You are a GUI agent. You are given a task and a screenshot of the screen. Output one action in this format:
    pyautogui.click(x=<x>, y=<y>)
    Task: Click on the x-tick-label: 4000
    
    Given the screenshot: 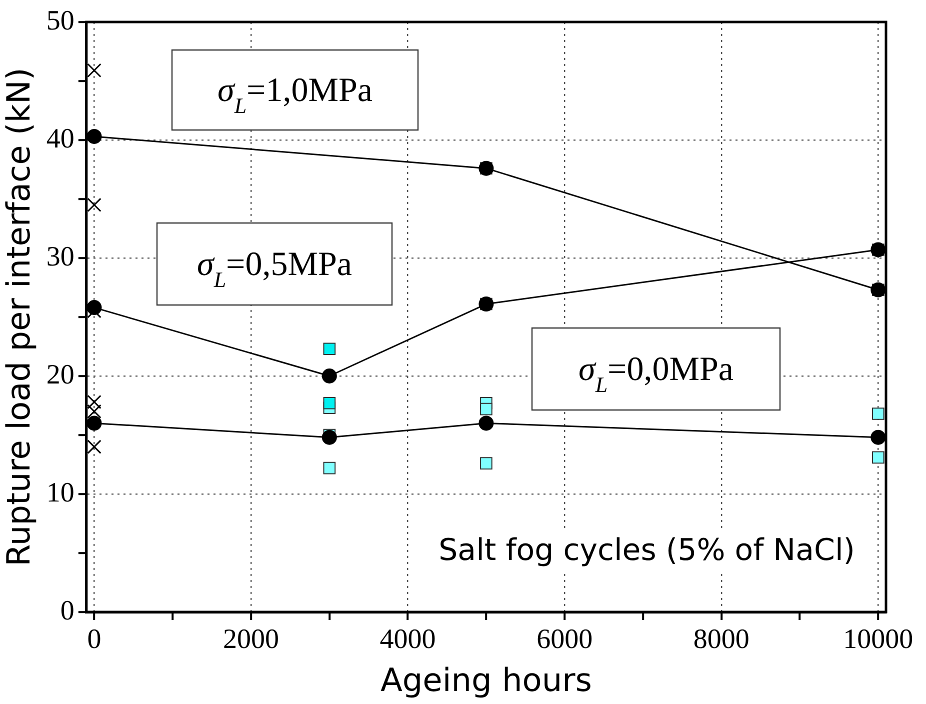 What is the action you would take?
    pyautogui.click(x=408, y=640)
    